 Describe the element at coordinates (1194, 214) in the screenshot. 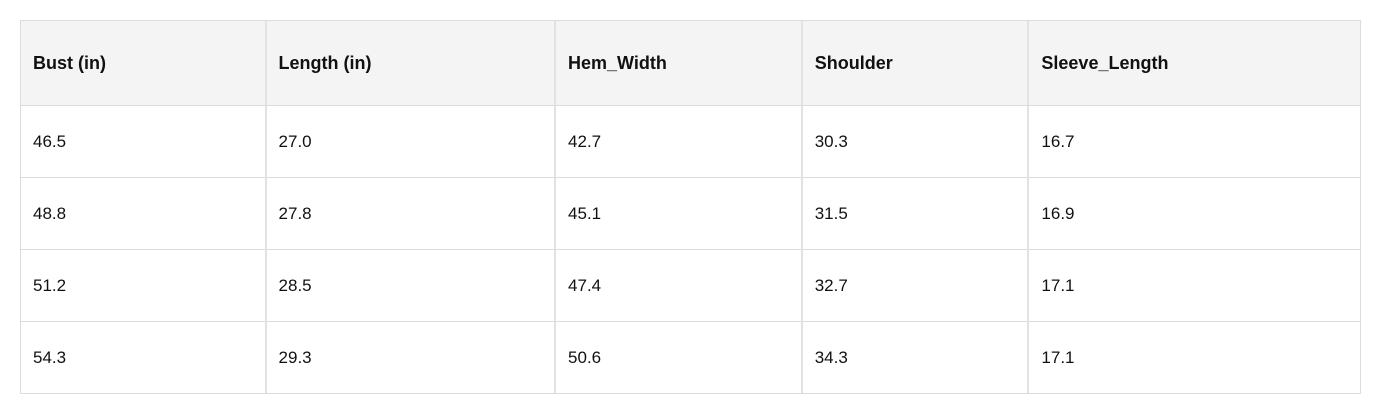

I see `table-cell: 16.9` at that location.